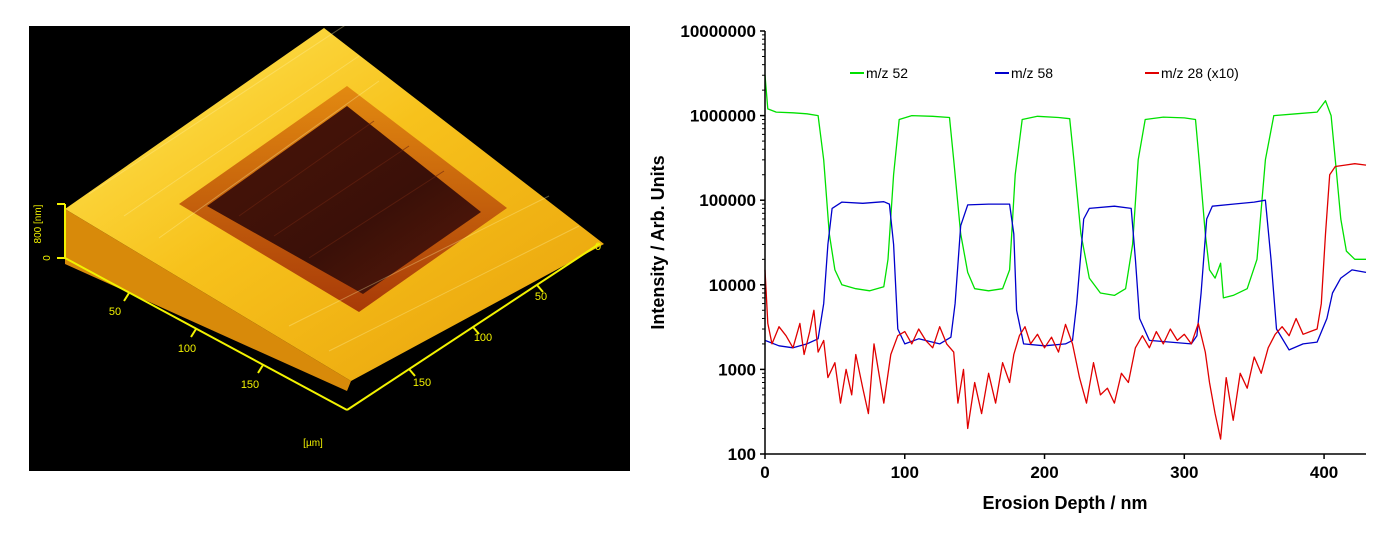 Image resolution: width=1396 pixels, height=547 pixels. What do you see at coordinates (887, 73) in the screenshot?
I see `legend-label-1: m/z 52` at bounding box center [887, 73].